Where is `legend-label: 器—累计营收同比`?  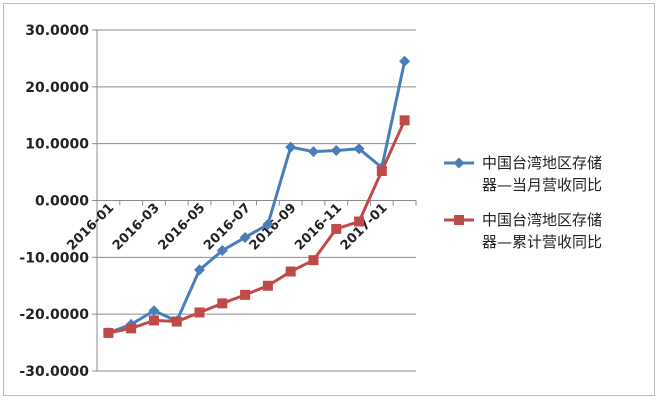
legend-label: 器—累计营收同比 is located at coordinates (542, 242).